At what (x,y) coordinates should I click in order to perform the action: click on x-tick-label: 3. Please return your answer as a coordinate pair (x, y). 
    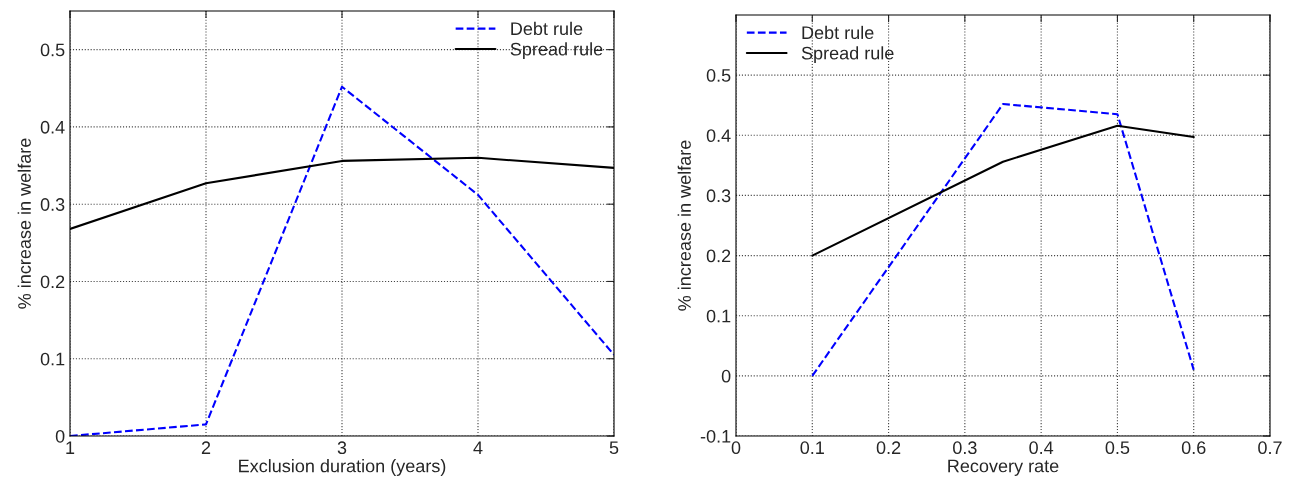
    Looking at the image, I should click on (342, 448).